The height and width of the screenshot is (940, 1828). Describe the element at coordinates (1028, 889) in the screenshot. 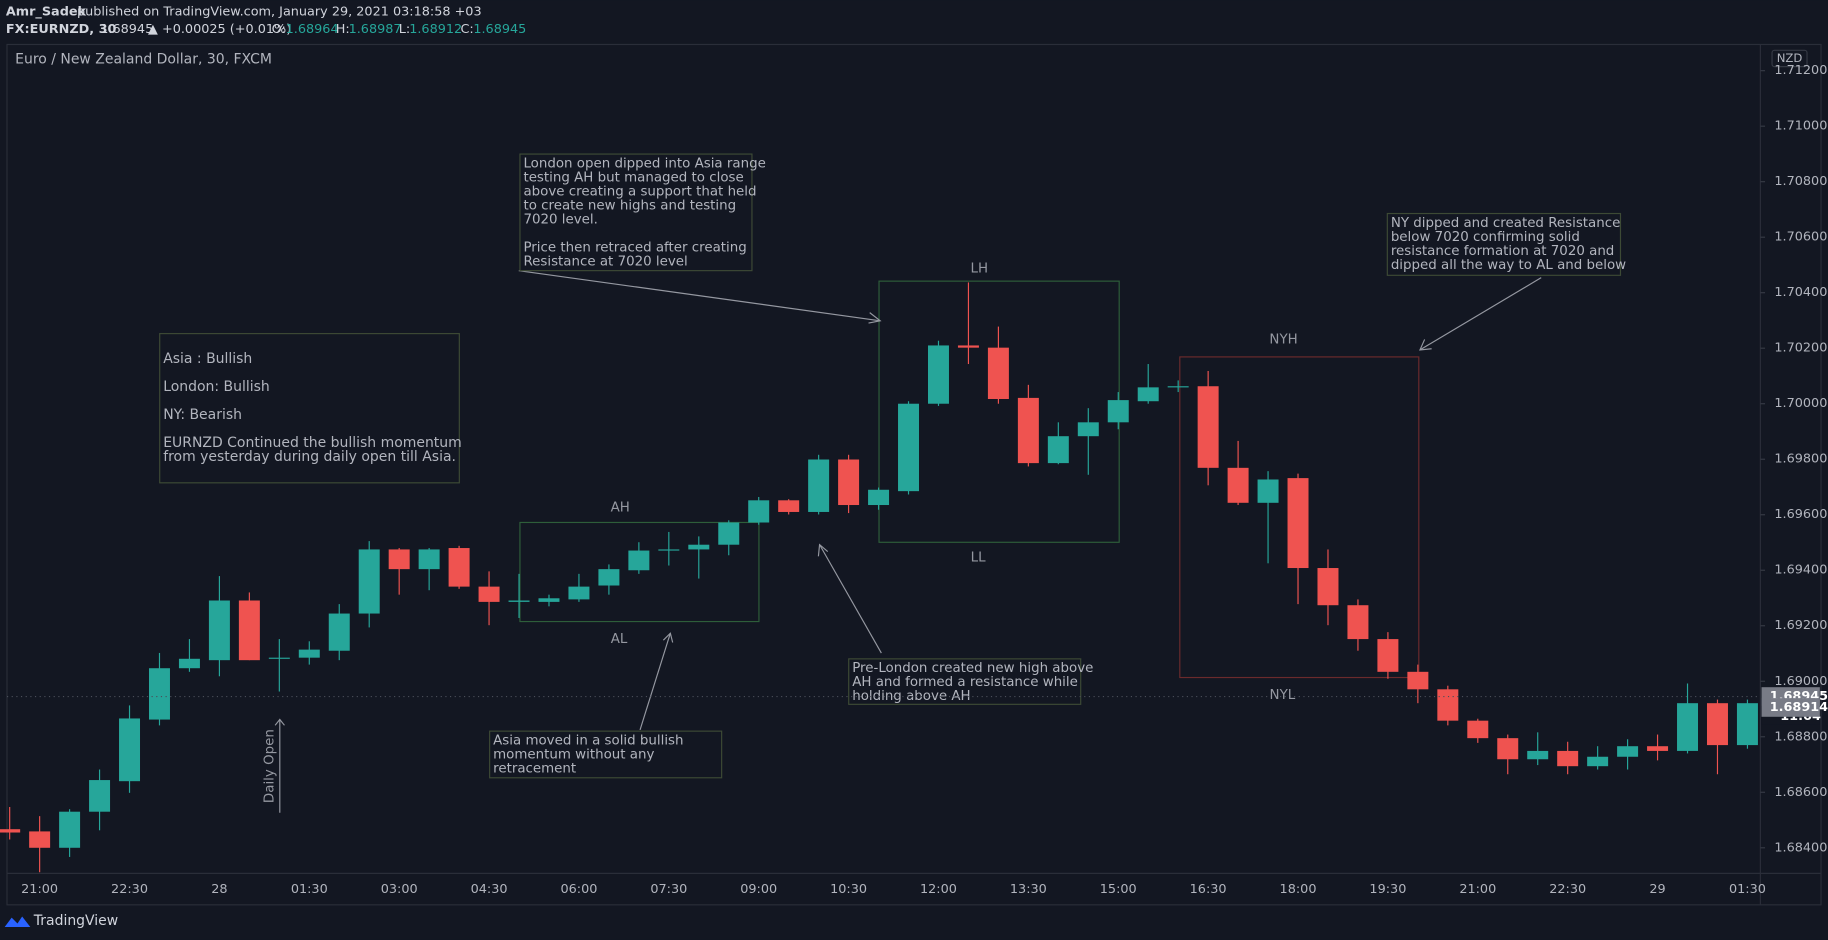

I see `x-tick-label: 13:30` at that location.